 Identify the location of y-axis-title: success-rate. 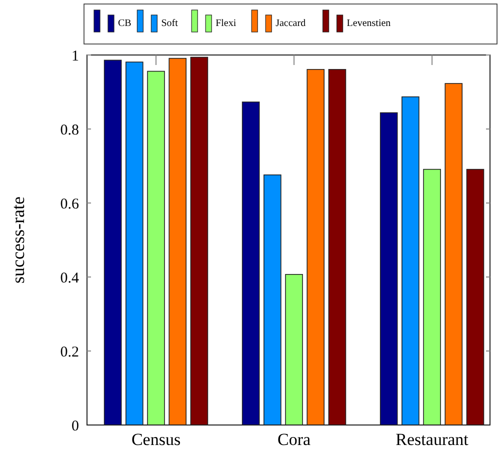
(18, 240).